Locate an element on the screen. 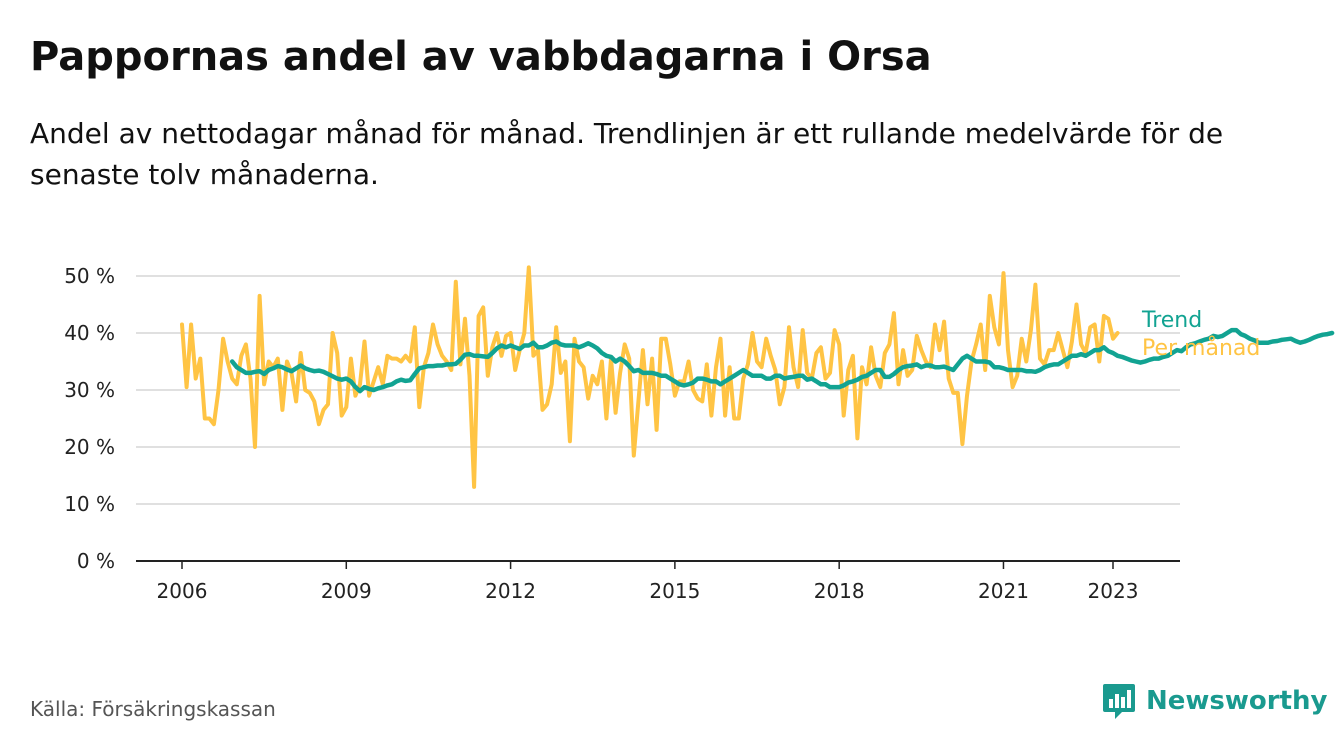 This screenshot has height=753, width=1340. x-tick-label: 2009 is located at coordinates (346, 591).